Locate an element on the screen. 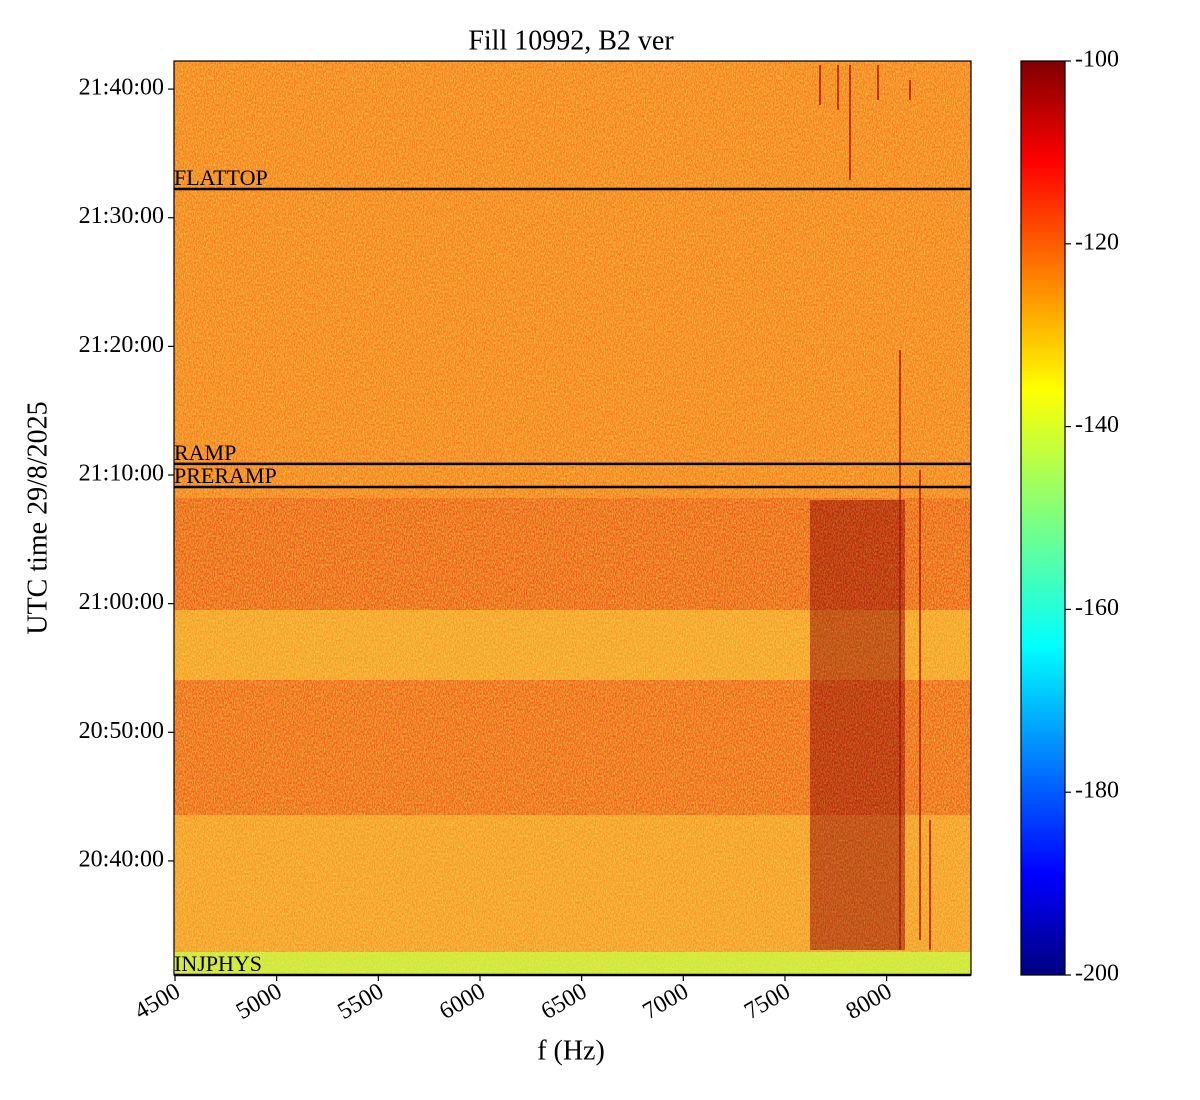  x-tick-label: 7000 is located at coordinates (665, 1001).